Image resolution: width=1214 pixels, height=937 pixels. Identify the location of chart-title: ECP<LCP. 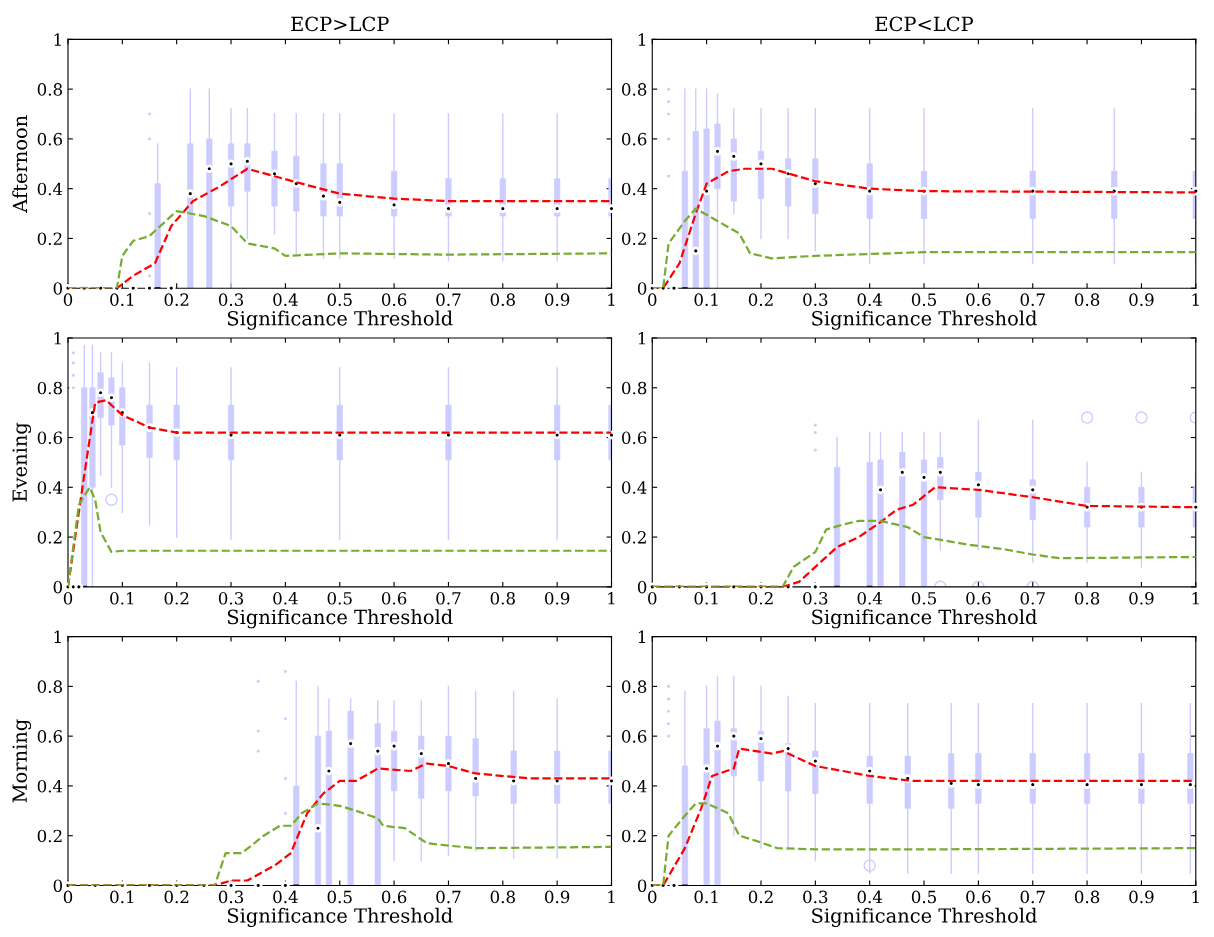
(924, 24).